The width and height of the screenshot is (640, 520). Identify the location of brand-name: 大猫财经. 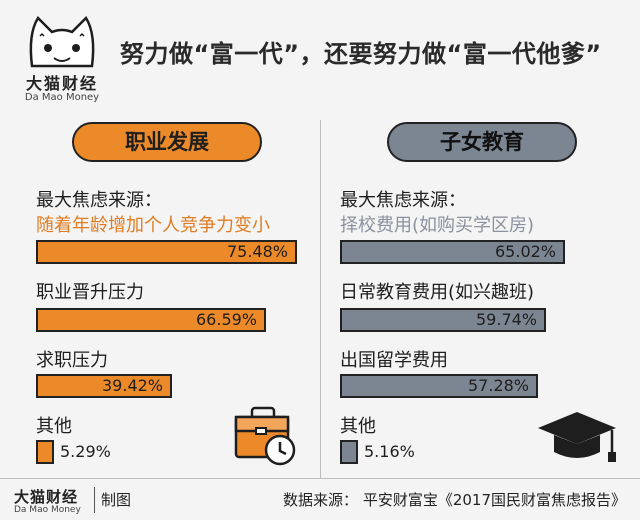
(61, 83).